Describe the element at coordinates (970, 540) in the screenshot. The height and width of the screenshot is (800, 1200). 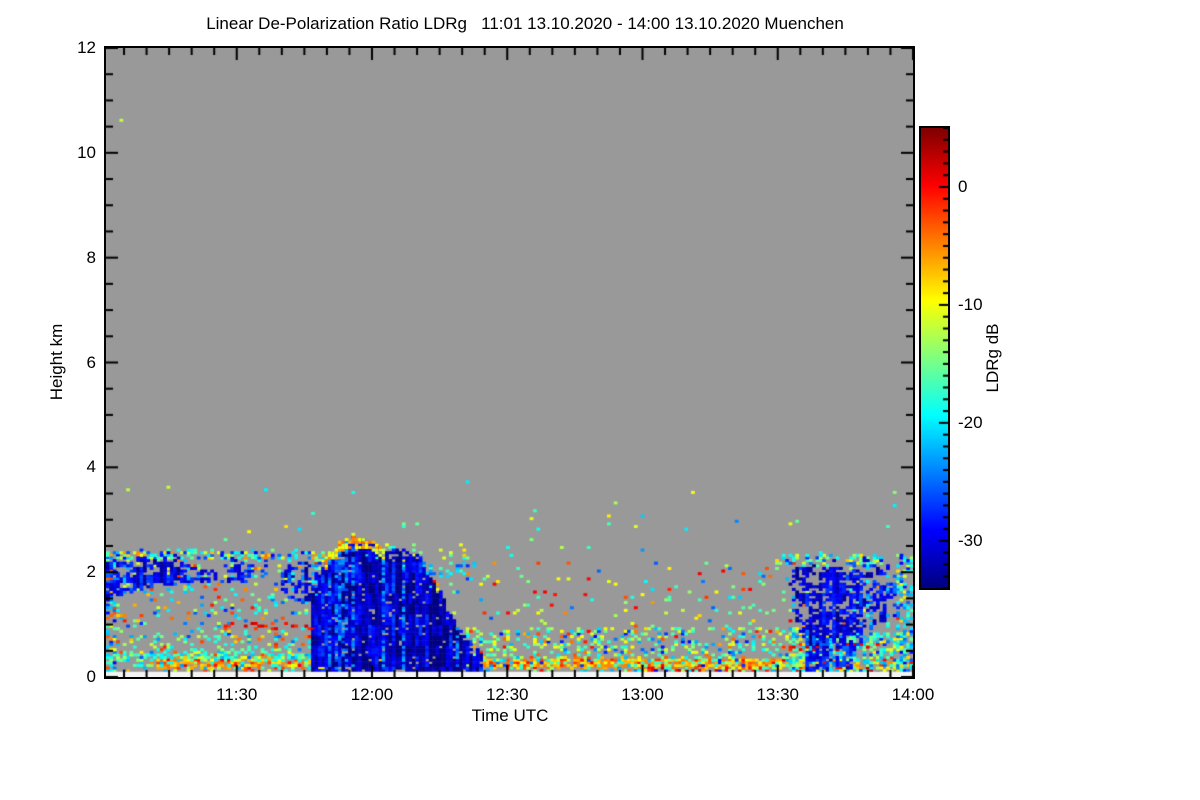
I see `colorbar-tick-label: -30` at that location.